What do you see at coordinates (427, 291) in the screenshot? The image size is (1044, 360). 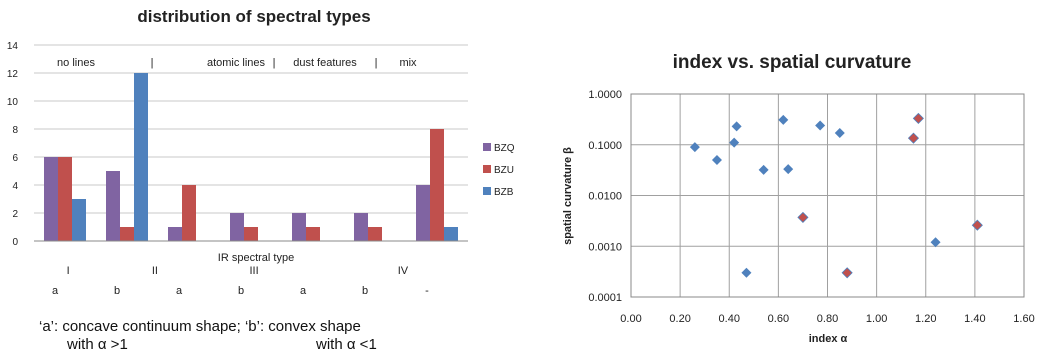 I see `bar-category-label: -` at bounding box center [427, 291].